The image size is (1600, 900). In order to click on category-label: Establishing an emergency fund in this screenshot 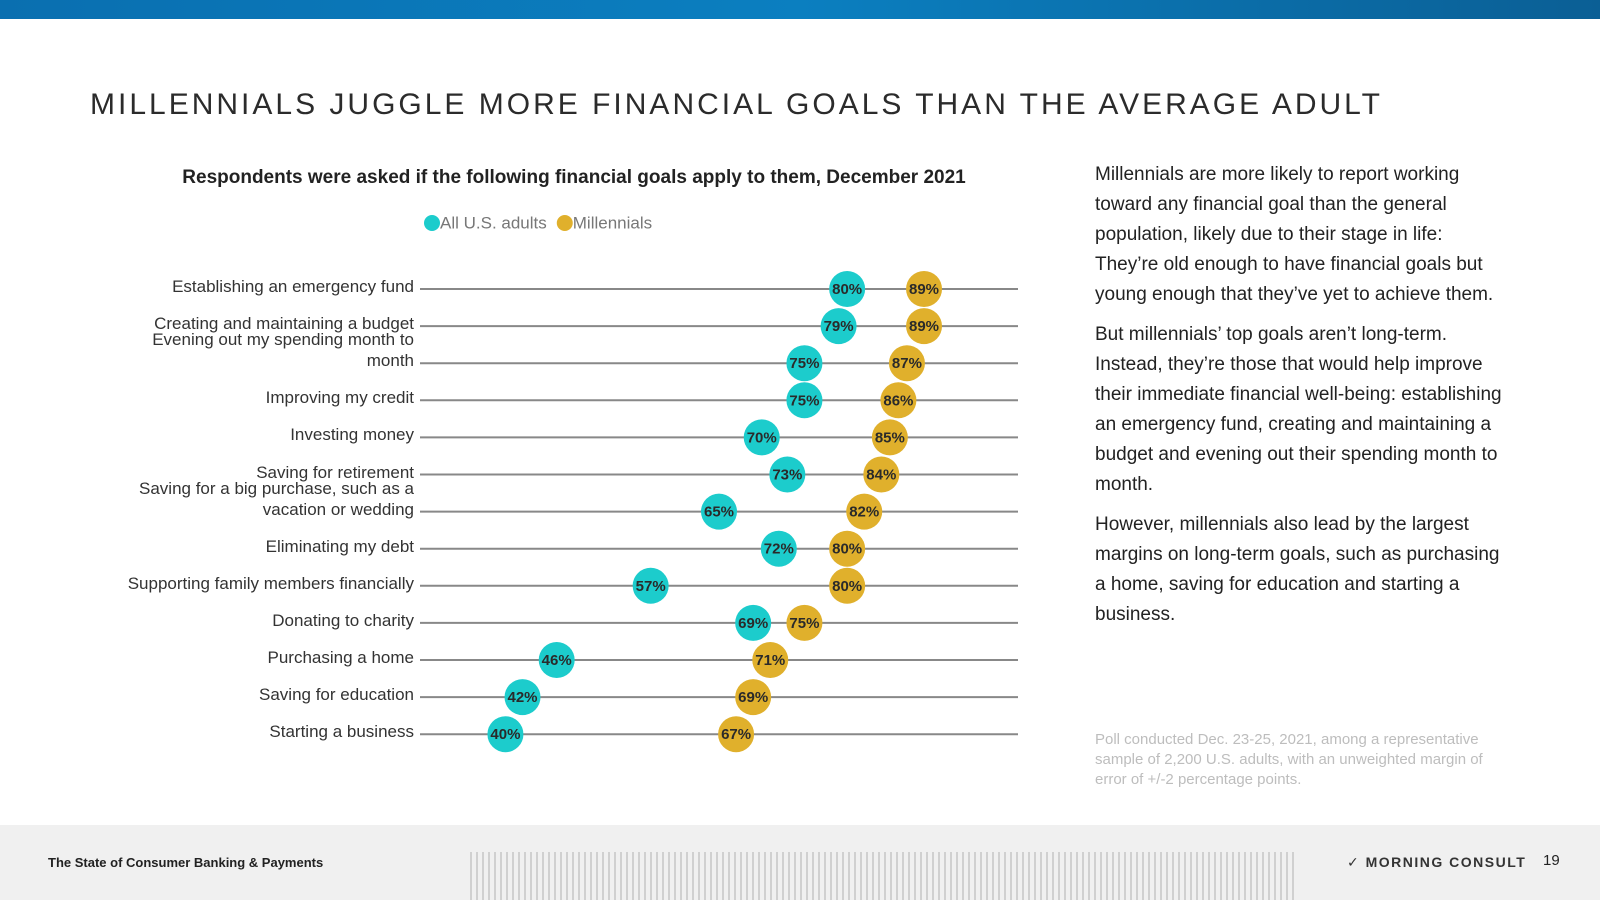, I will do `click(293, 286)`.